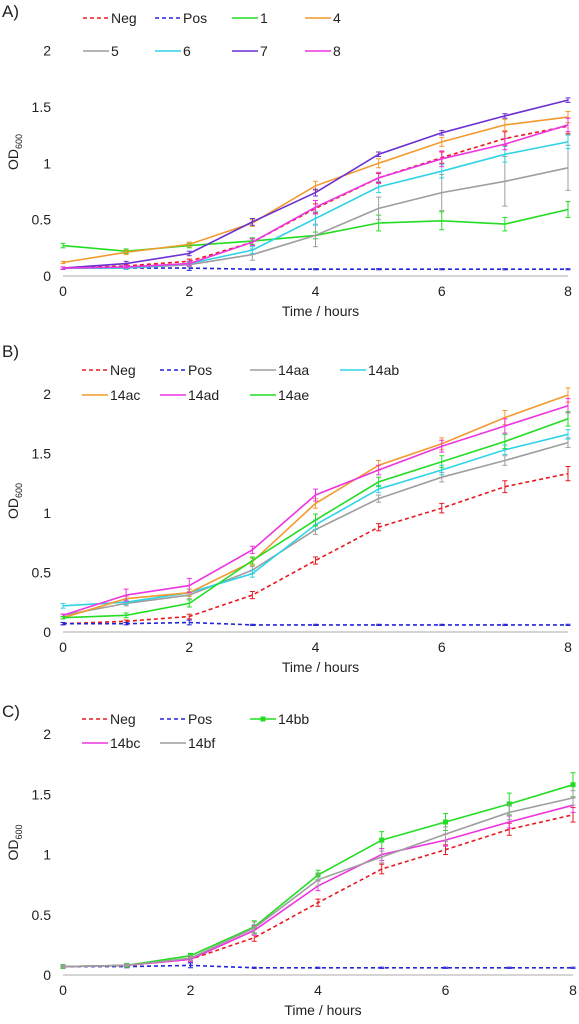 The image size is (579, 1024). Describe the element at coordinates (323, 51) in the screenshot. I see `legend-item-8: 8` at that location.